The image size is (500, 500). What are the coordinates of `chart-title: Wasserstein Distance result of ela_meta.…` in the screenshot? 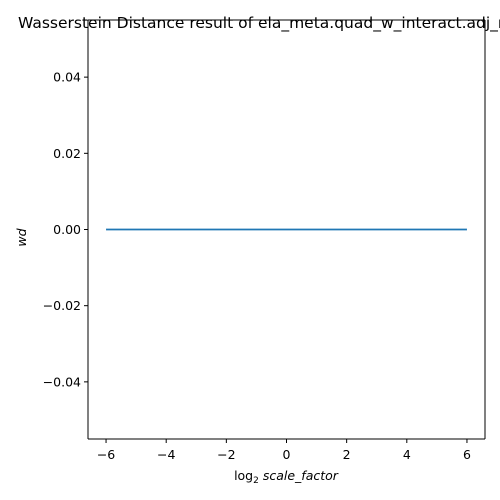 It's located at (259, 23).